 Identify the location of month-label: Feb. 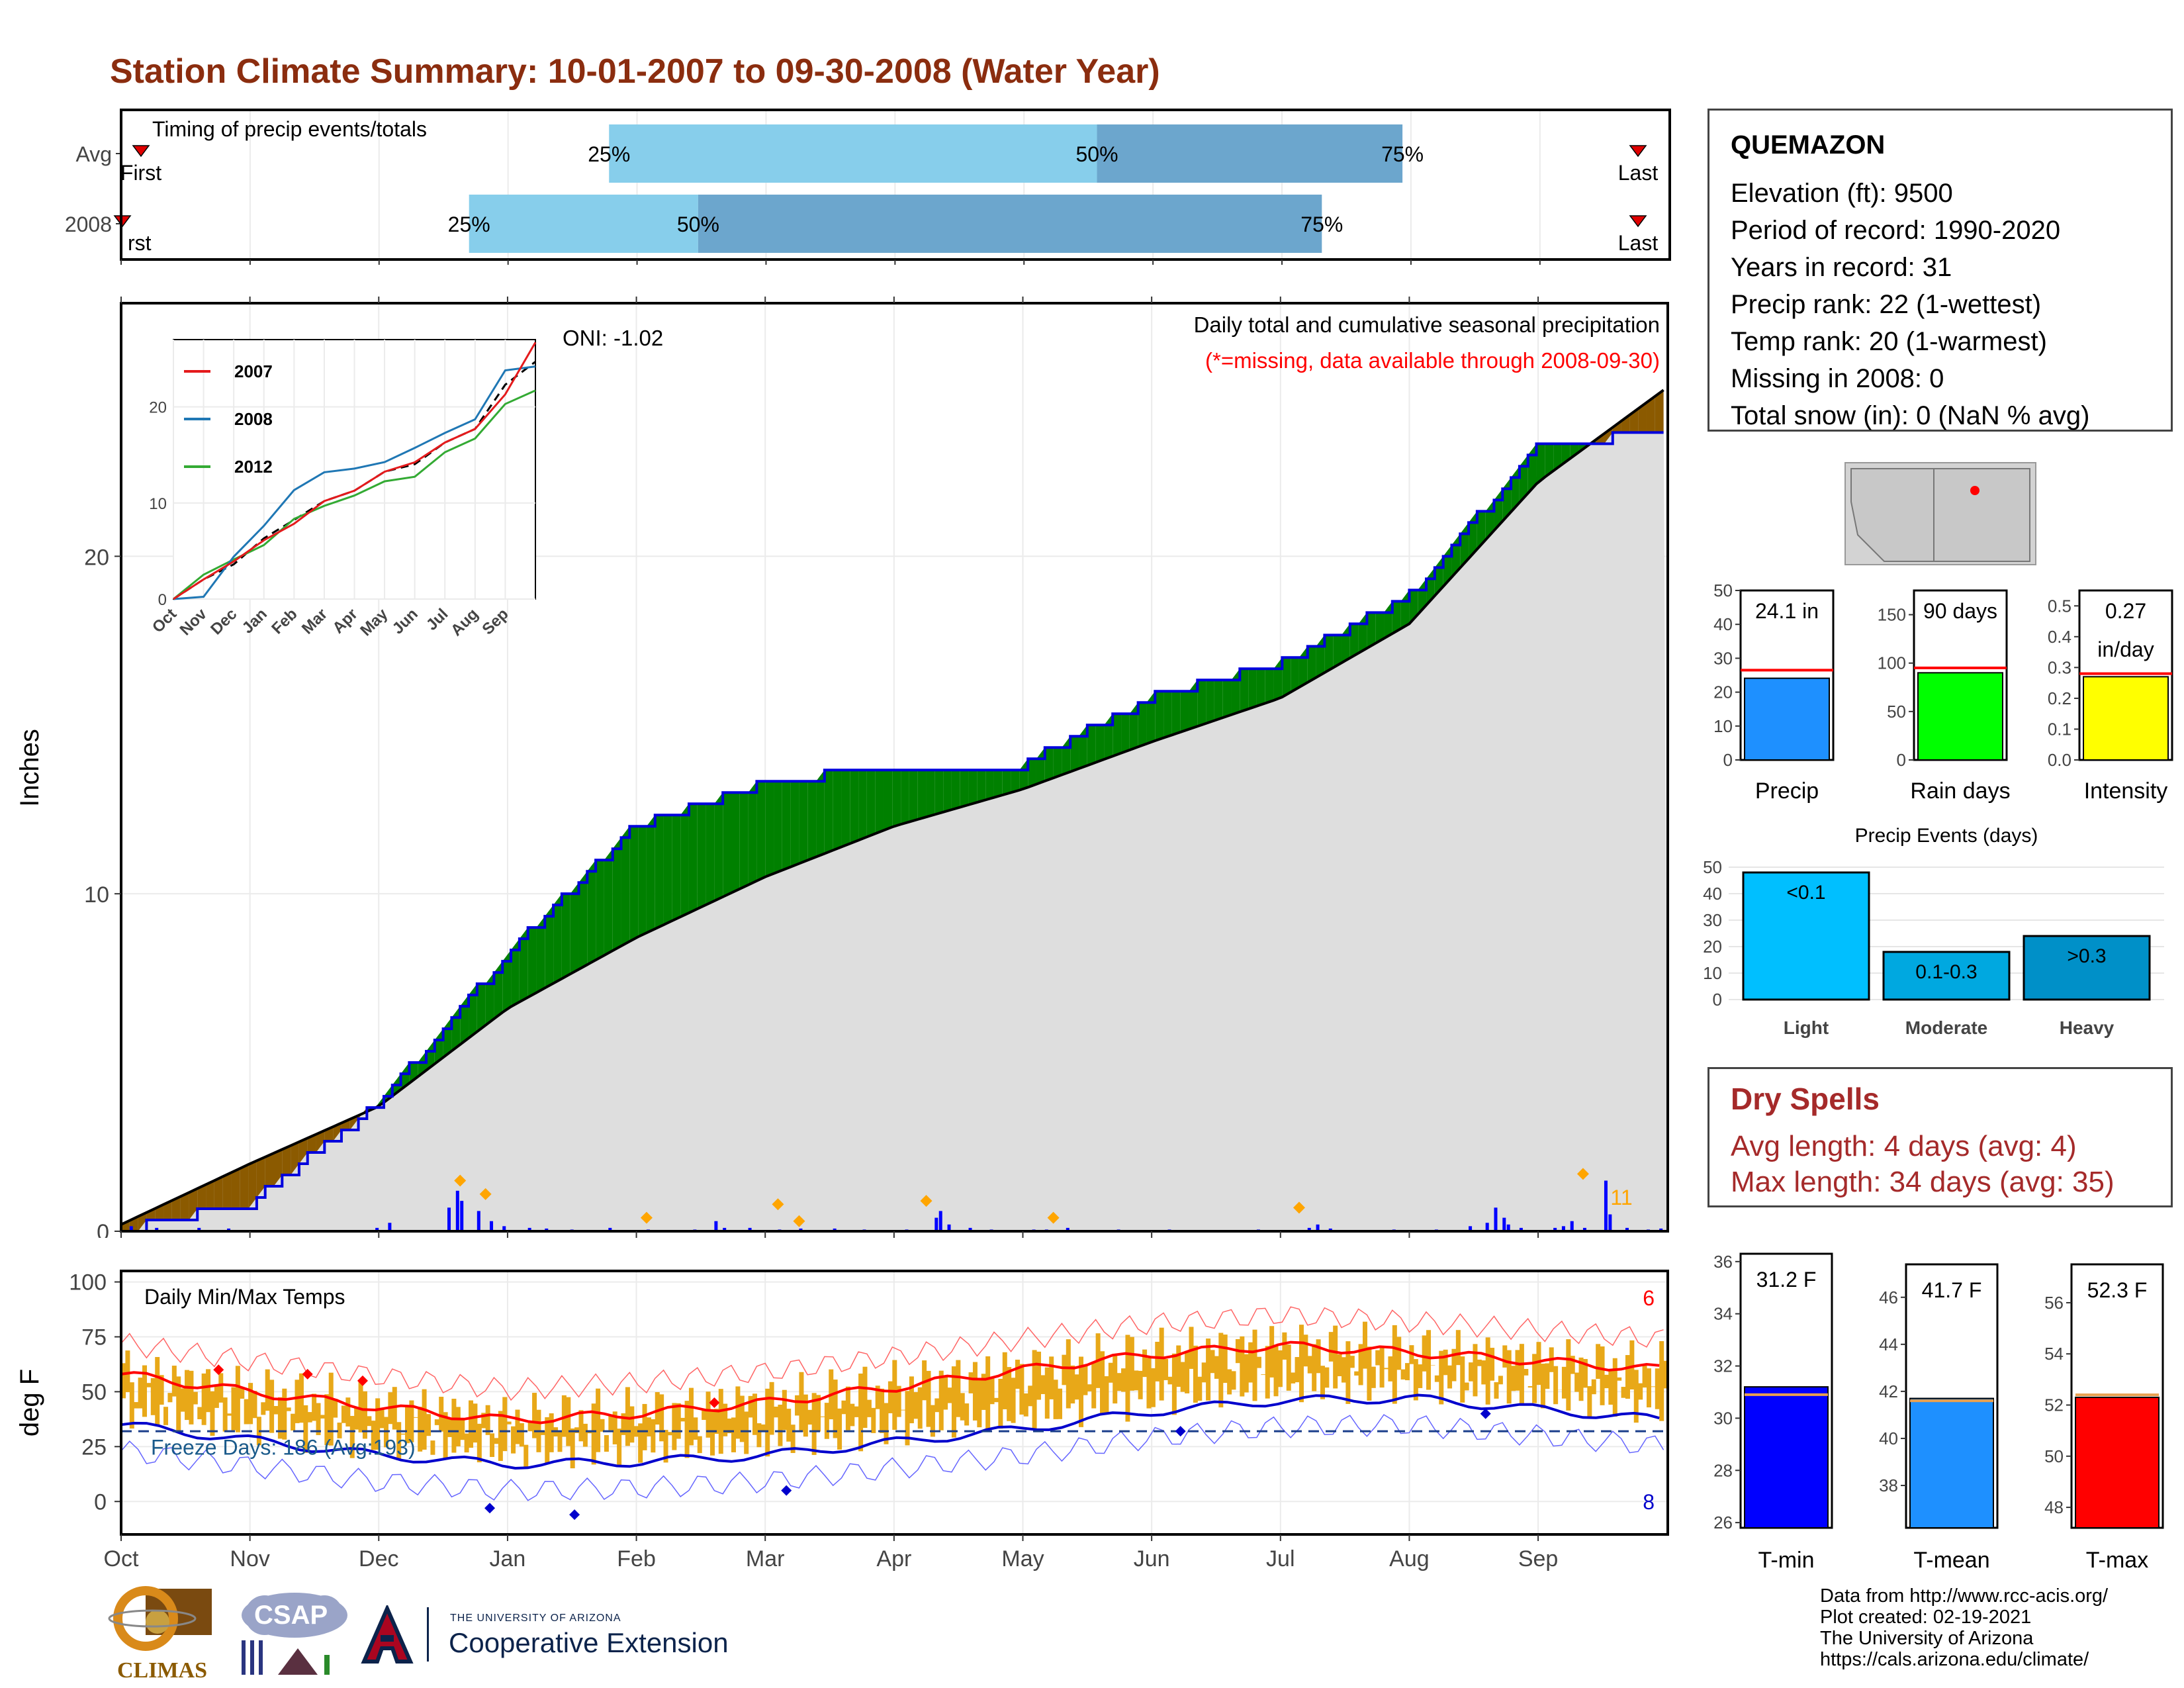
(636, 1558).